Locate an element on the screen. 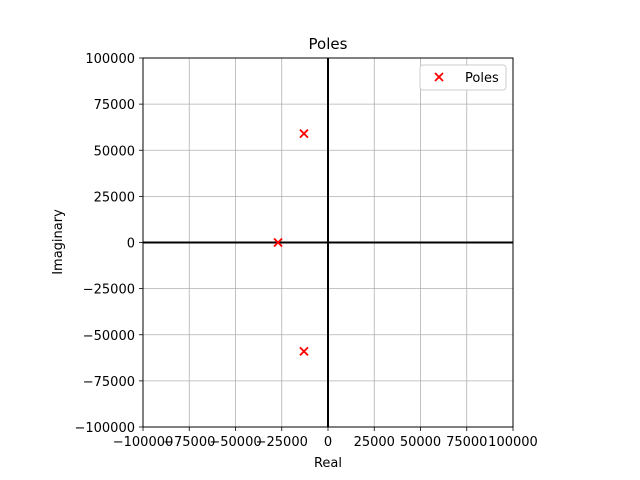 This screenshot has height=480, width=640. y-tick-label: 75000 is located at coordinates (114, 105).